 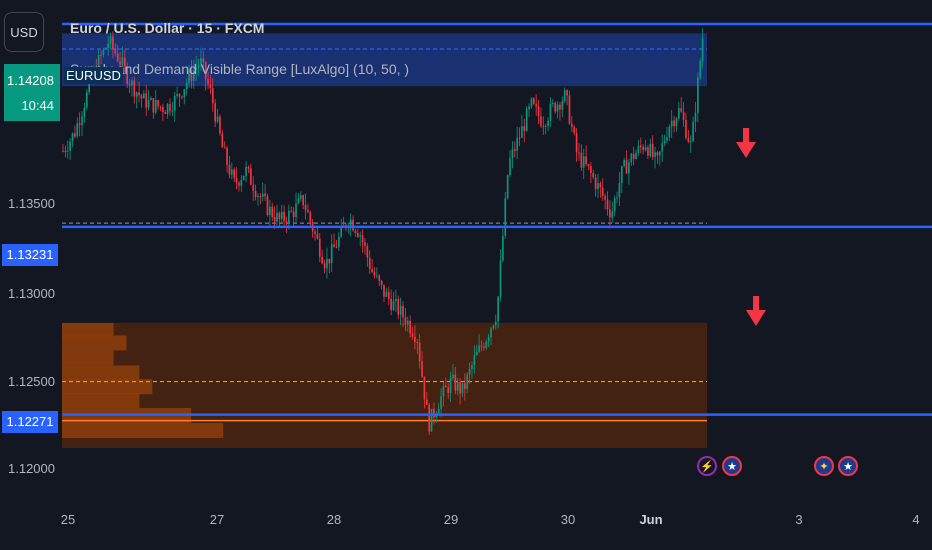 What do you see at coordinates (651, 519) in the screenshot?
I see `x-axis-tick: Jun` at bounding box center [651, 519].